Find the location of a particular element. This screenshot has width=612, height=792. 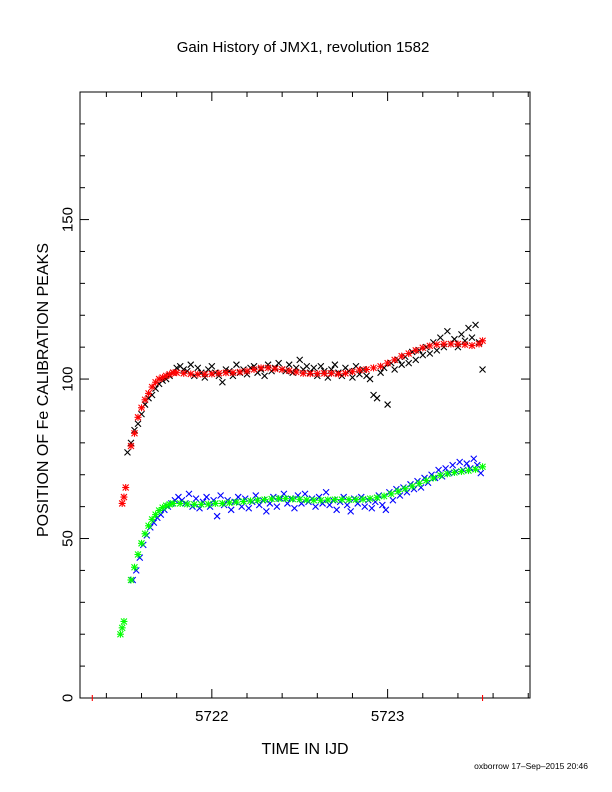

y-tick-label: 0 is located at coordinates (68, 698).